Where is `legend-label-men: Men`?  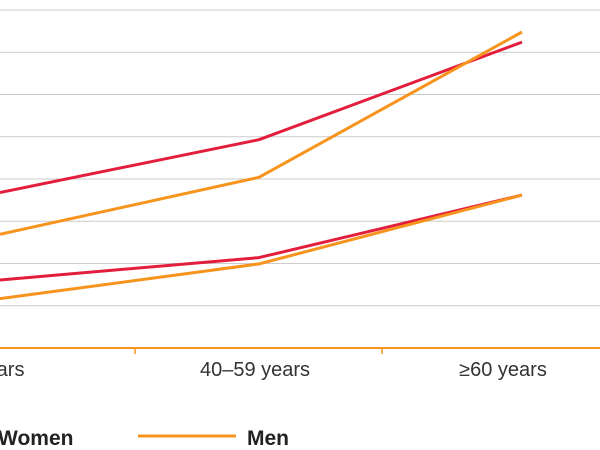 legend-label-men: Men is located at coordinates (268, 438).